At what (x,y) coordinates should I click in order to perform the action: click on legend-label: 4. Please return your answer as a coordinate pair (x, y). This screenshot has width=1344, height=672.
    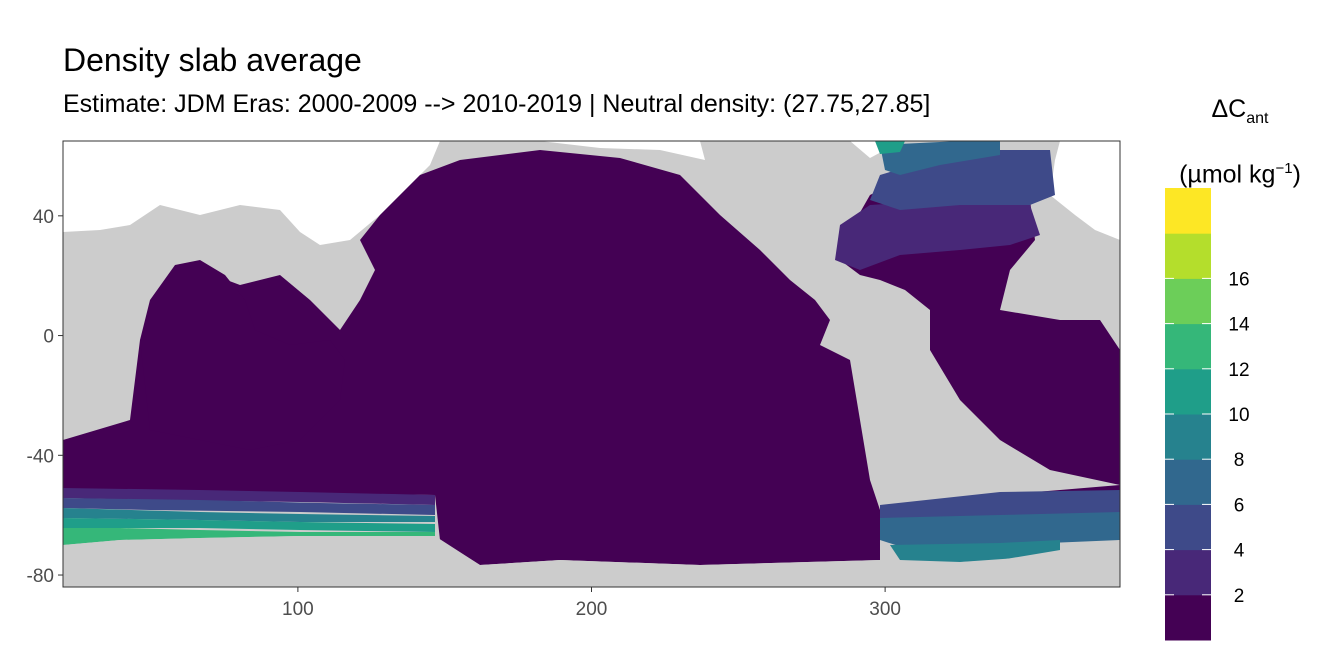
    Looking at the image, I should click on (1239, 551).